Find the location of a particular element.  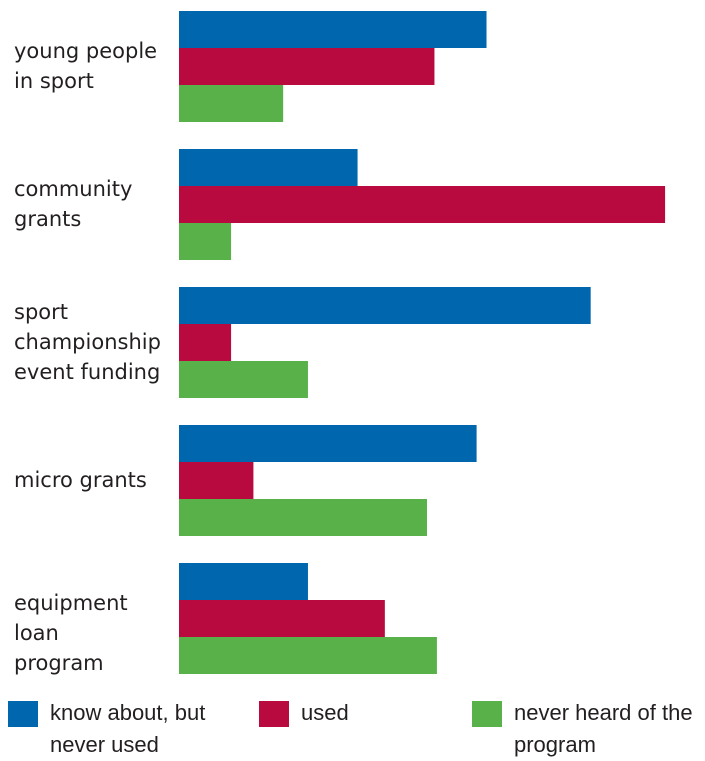

legend-label-line: used is located at coordinates (325, 712).